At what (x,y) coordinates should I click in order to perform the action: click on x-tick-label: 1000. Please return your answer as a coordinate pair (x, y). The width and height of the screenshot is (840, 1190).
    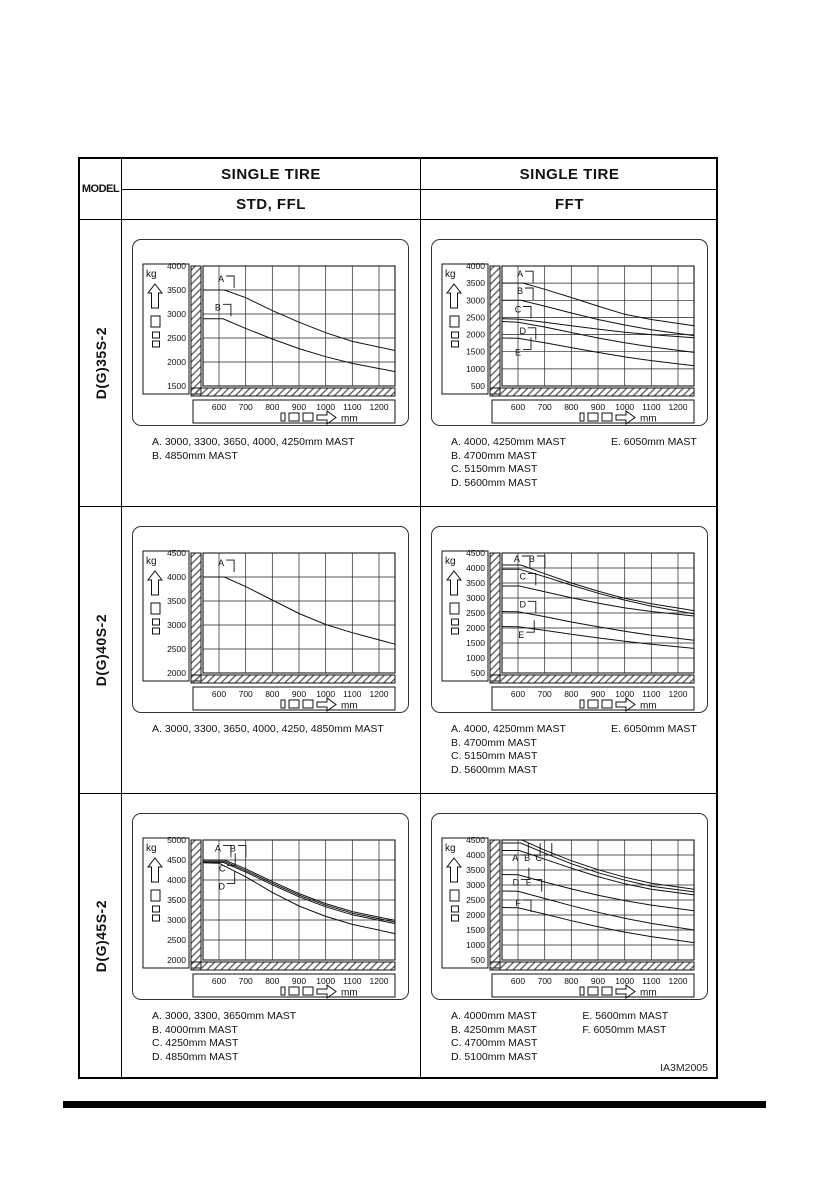
    Looking at the image, I should click on (325, 694).